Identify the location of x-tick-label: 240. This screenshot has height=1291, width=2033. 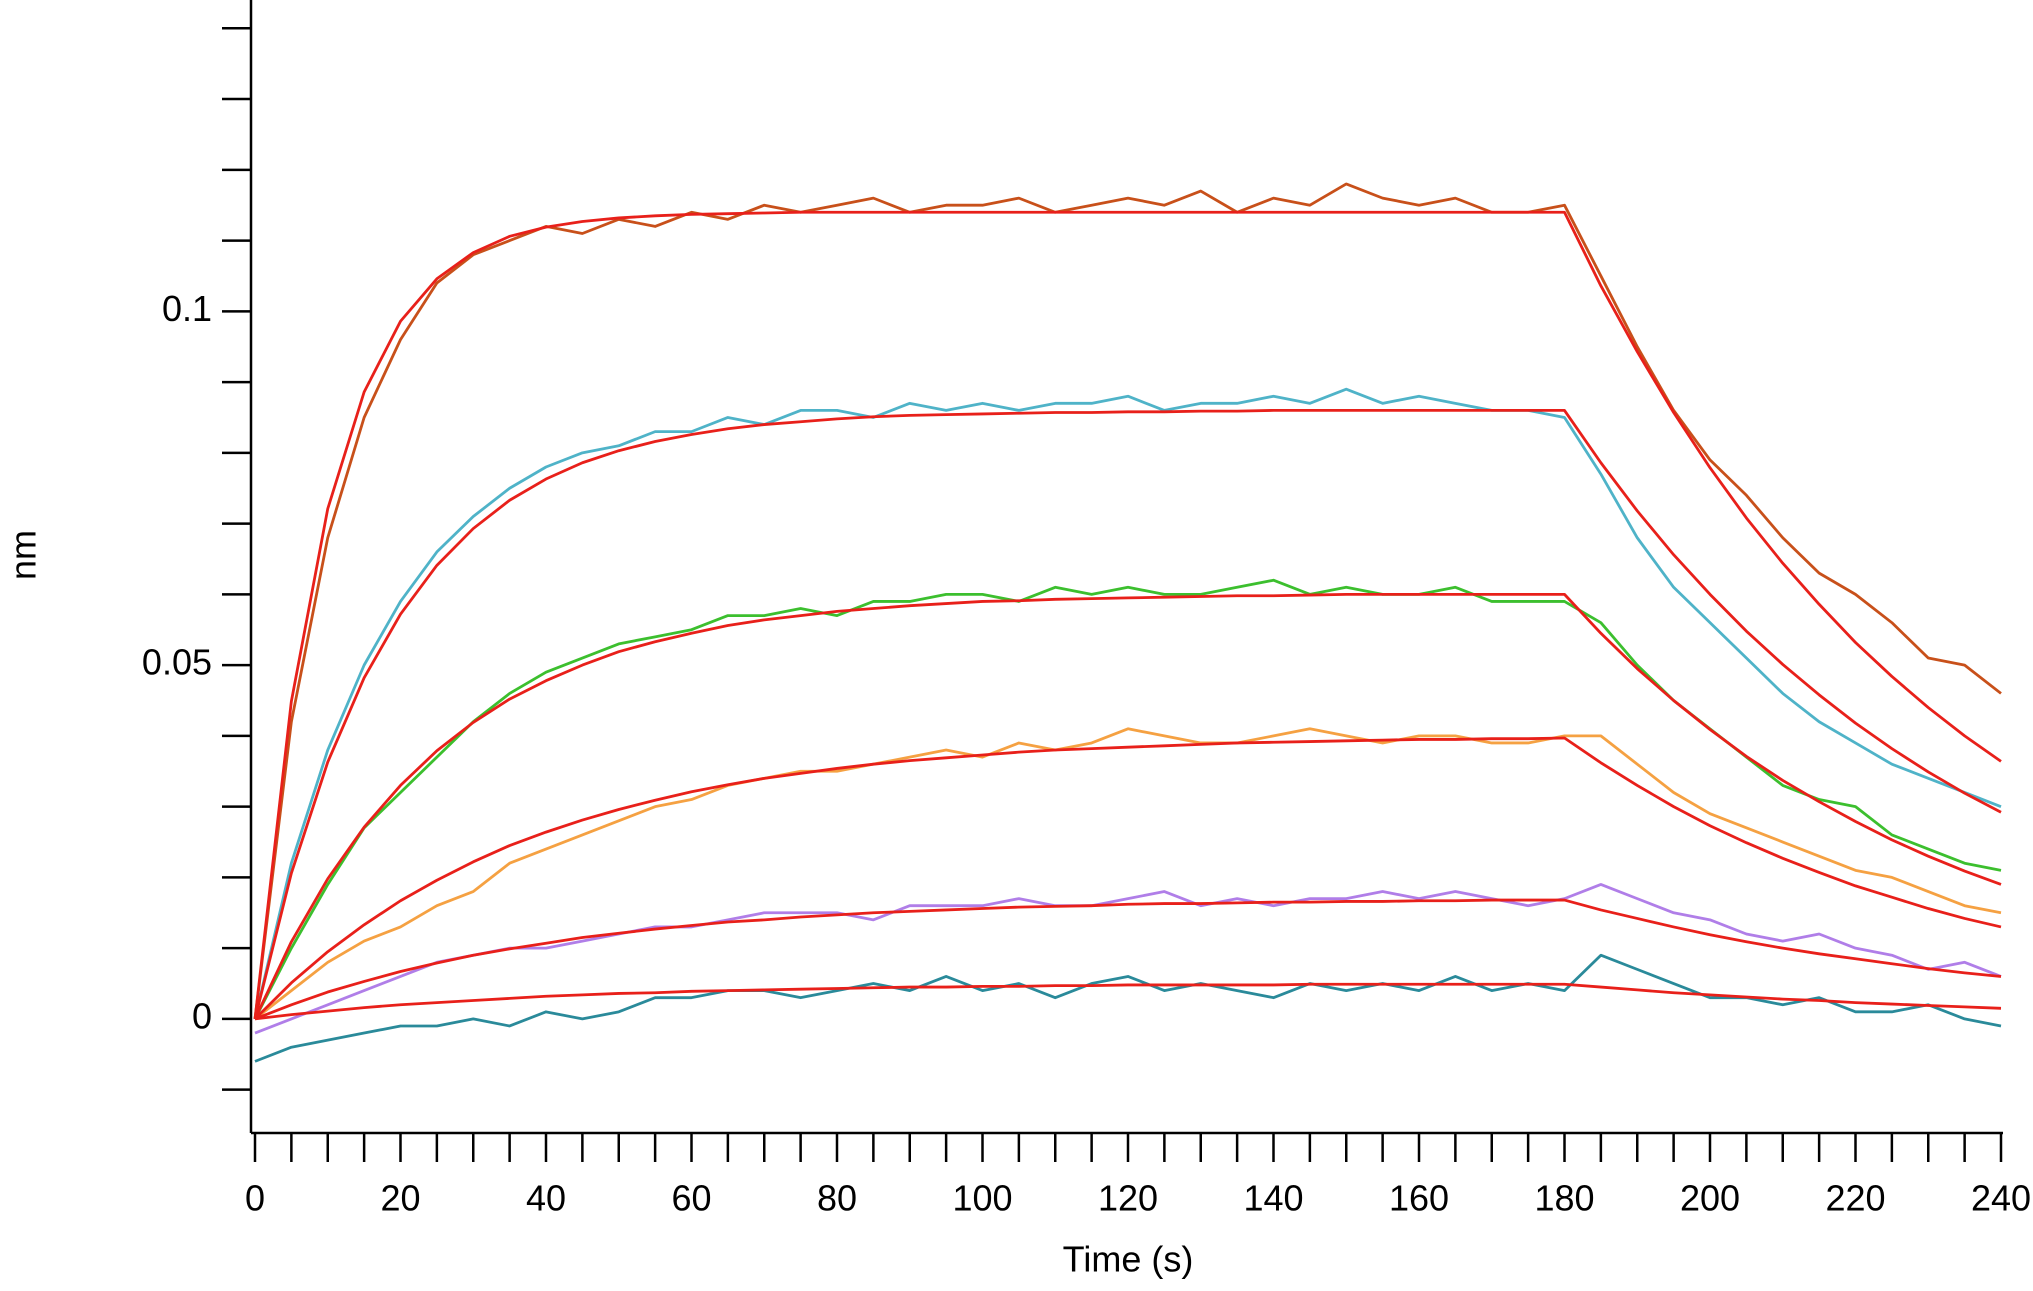
(2001, 1198).